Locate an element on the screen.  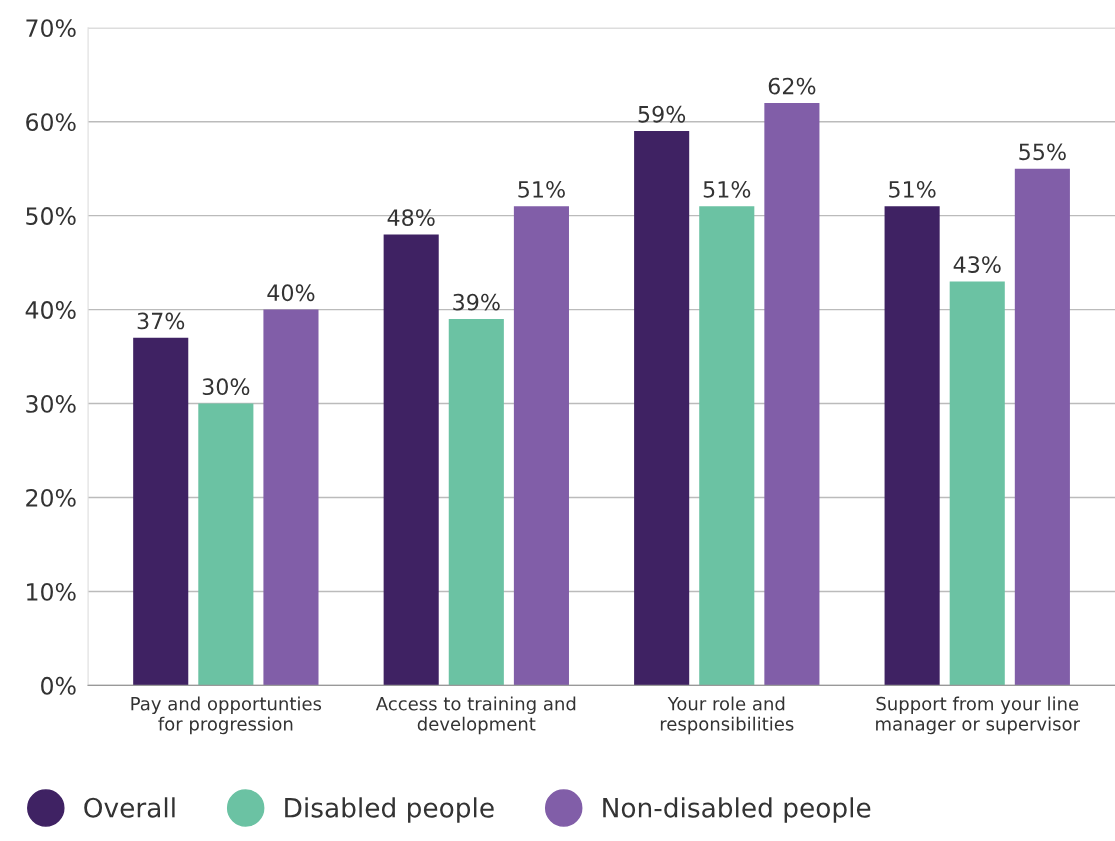
data-label: 37% is located at coordinates (161, 321).